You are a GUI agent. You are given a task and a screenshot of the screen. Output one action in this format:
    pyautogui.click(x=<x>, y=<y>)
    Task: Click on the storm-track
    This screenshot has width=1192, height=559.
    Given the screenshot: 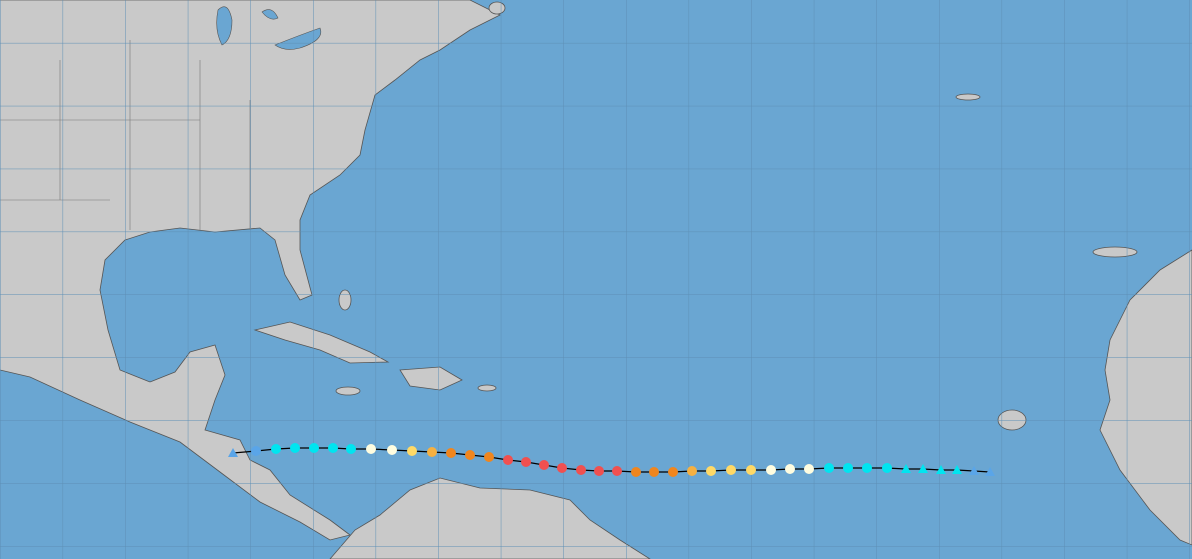 What is the action you would take?
    pyautogui.click(x=611, y=460)
    